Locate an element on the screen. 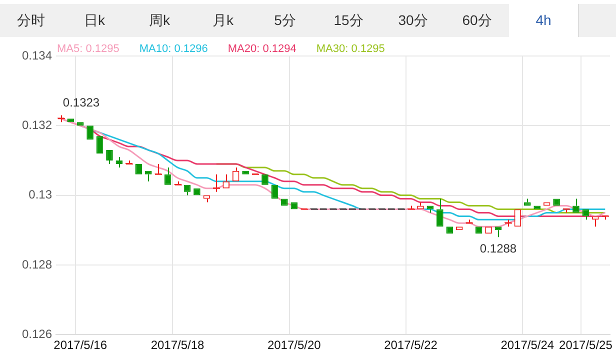 The height and width of the screenshot is (357, 616). text: 周k is located at coordinates (159, 20).